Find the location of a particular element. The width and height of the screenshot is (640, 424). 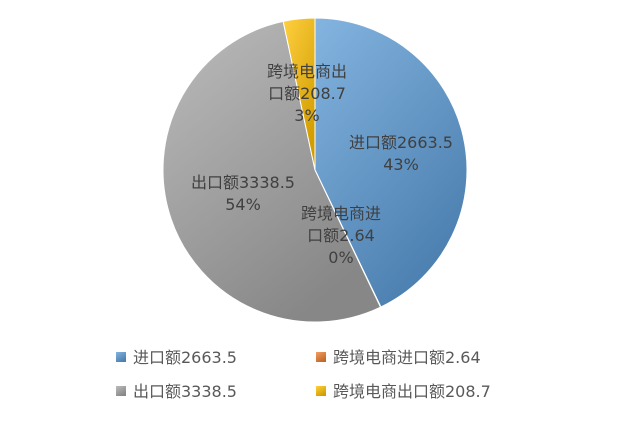

slice-3-label-line: 跨境电商出 is located at coordinates (307, 71).